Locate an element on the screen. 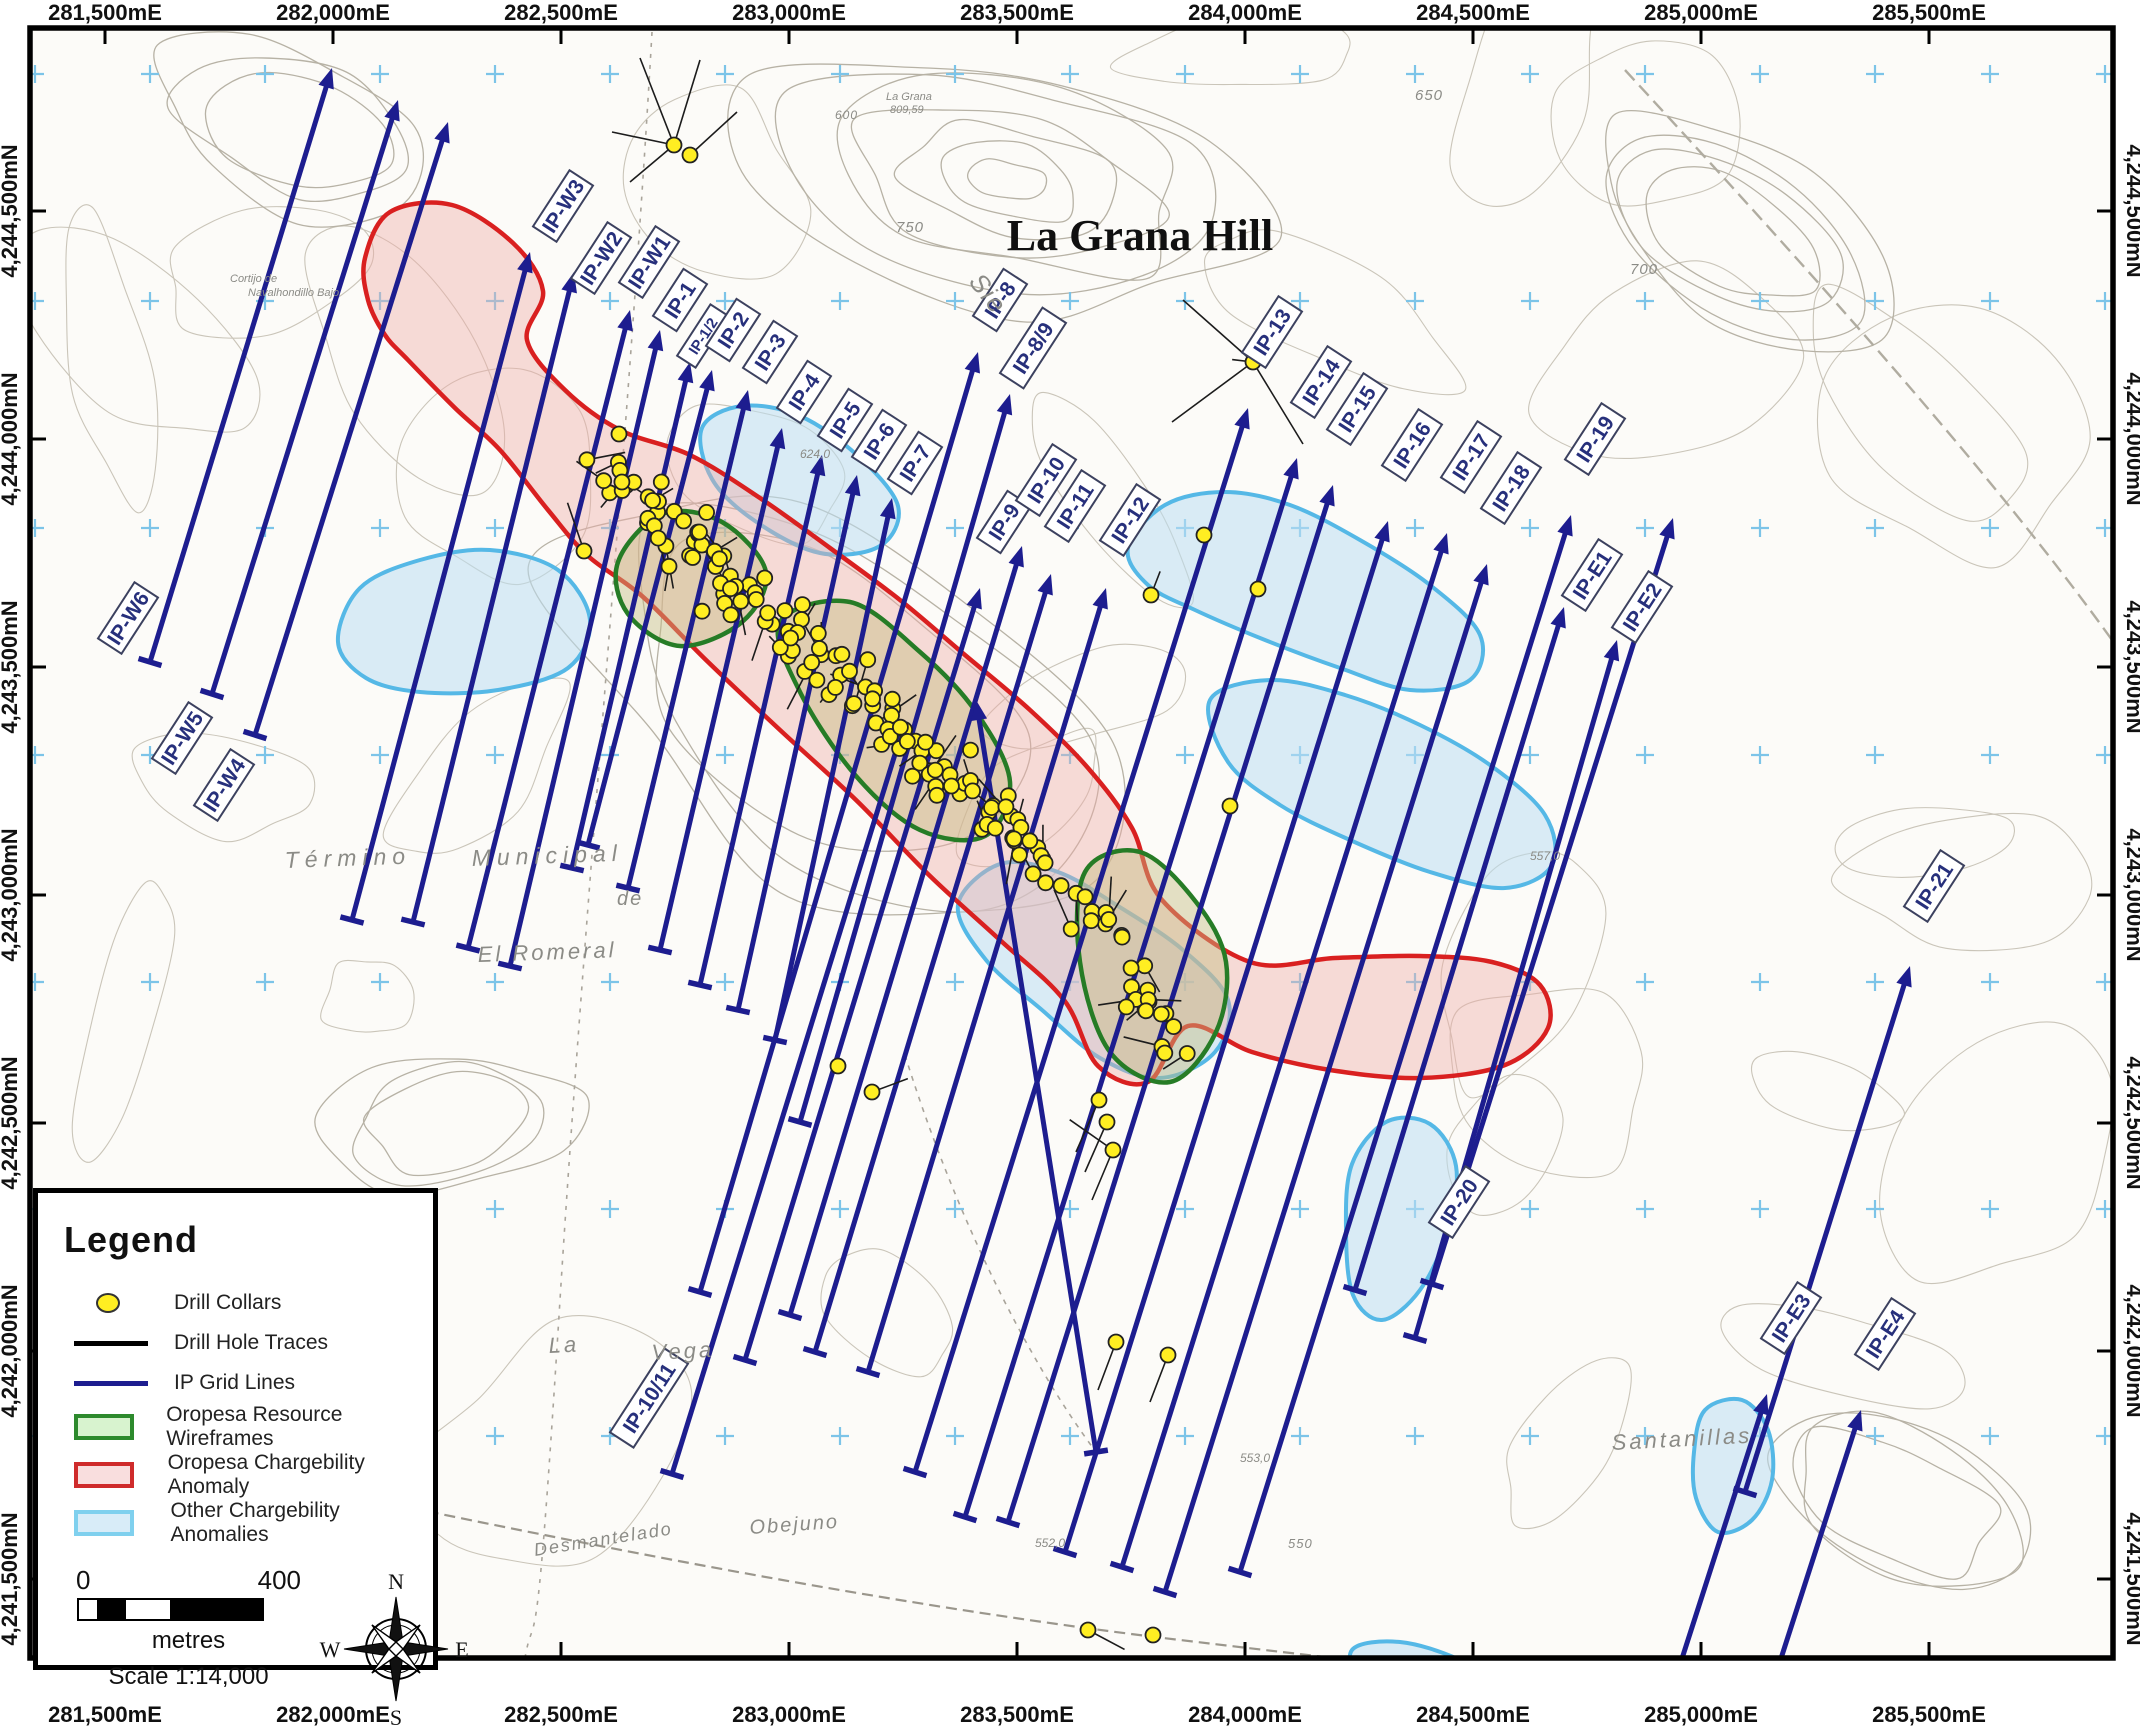 This screenshot has width=2140, height=1733. axis-label-bottom: 285,500mE is located at coordinates (1929, 1714).